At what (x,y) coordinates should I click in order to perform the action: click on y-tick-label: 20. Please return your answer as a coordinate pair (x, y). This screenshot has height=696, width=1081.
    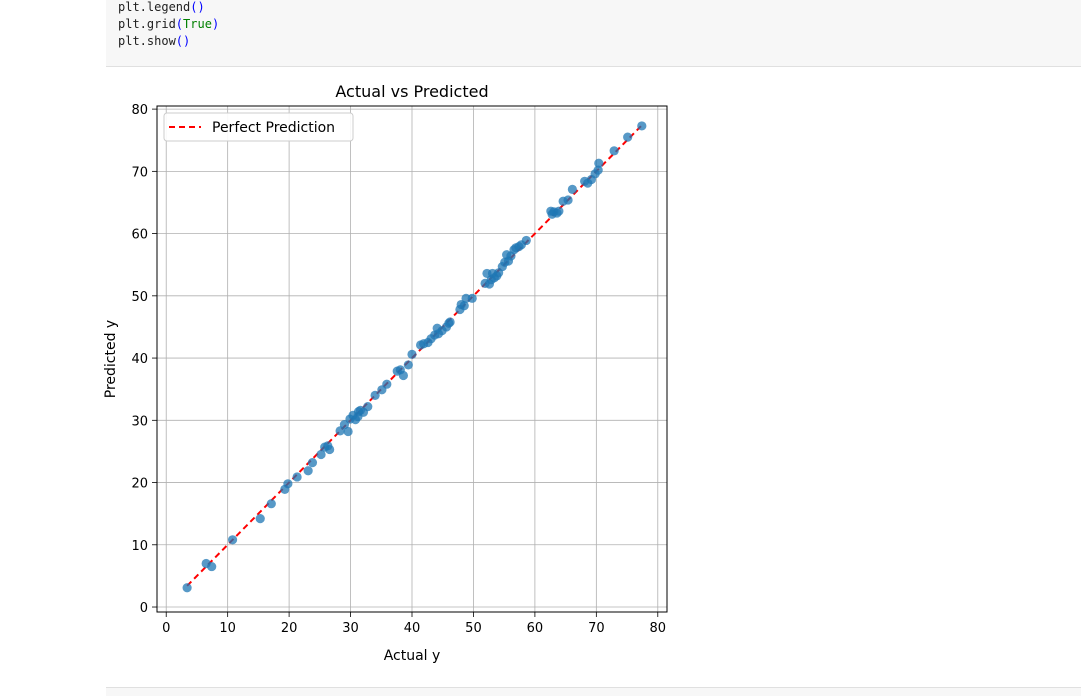
    Looking at the image, I should click on (139, 484).